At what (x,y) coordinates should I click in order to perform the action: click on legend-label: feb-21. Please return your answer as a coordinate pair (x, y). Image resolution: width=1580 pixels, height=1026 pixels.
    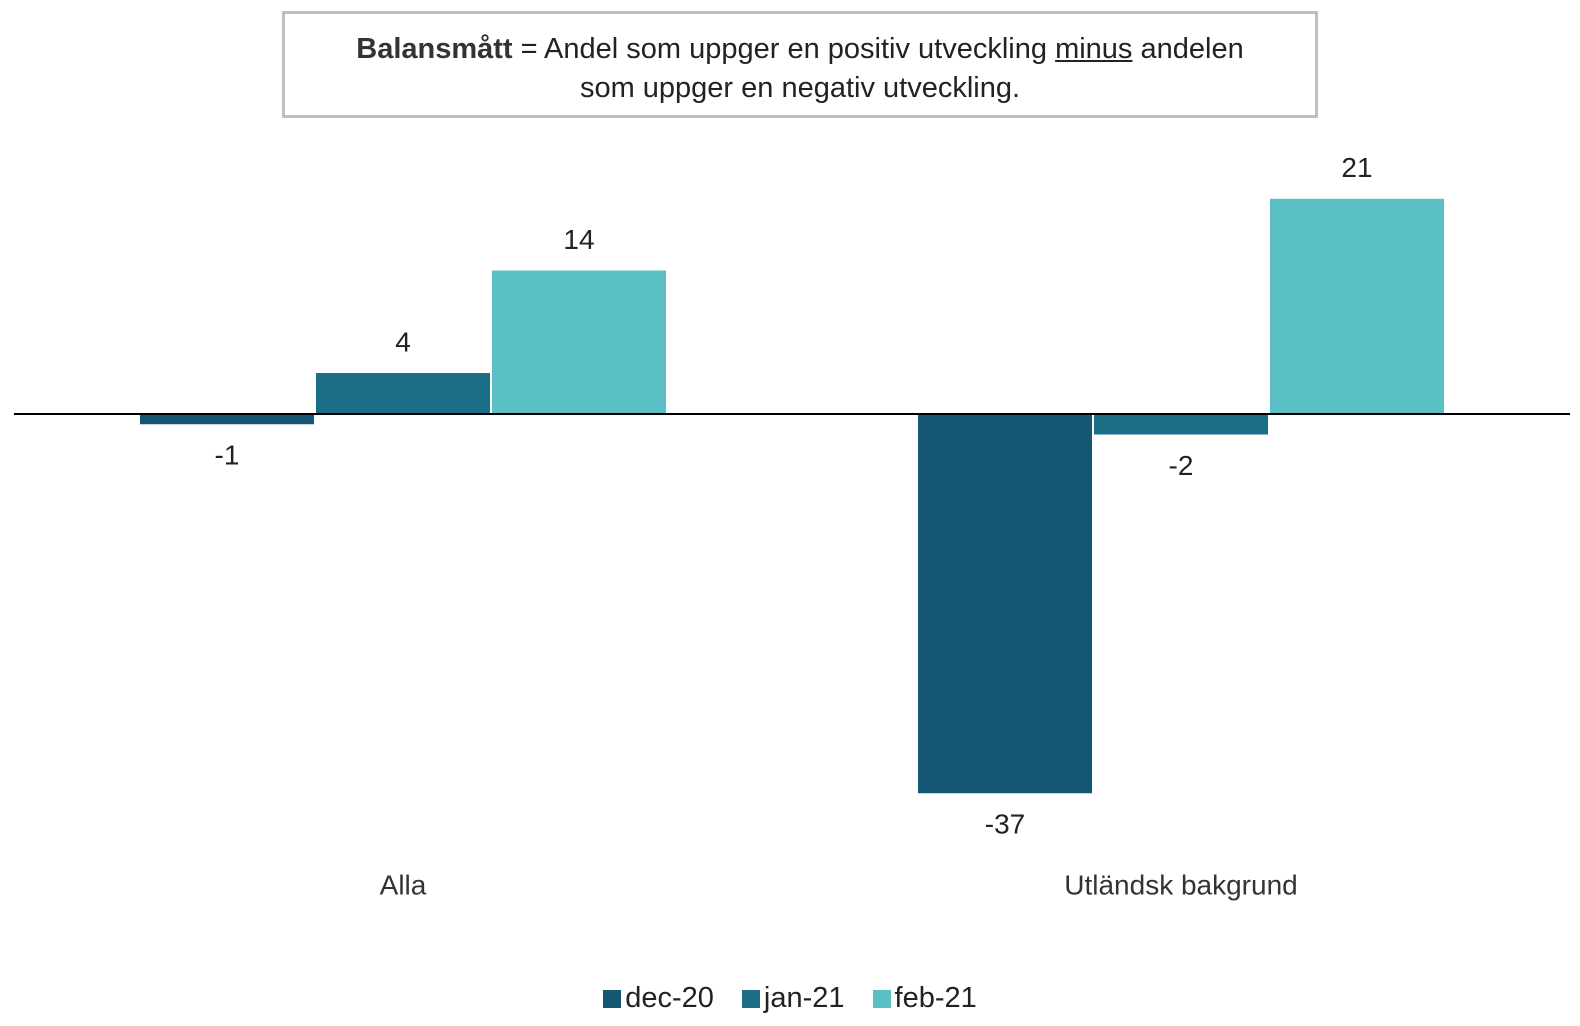
    Looking at the image, I should click on (935, 998).